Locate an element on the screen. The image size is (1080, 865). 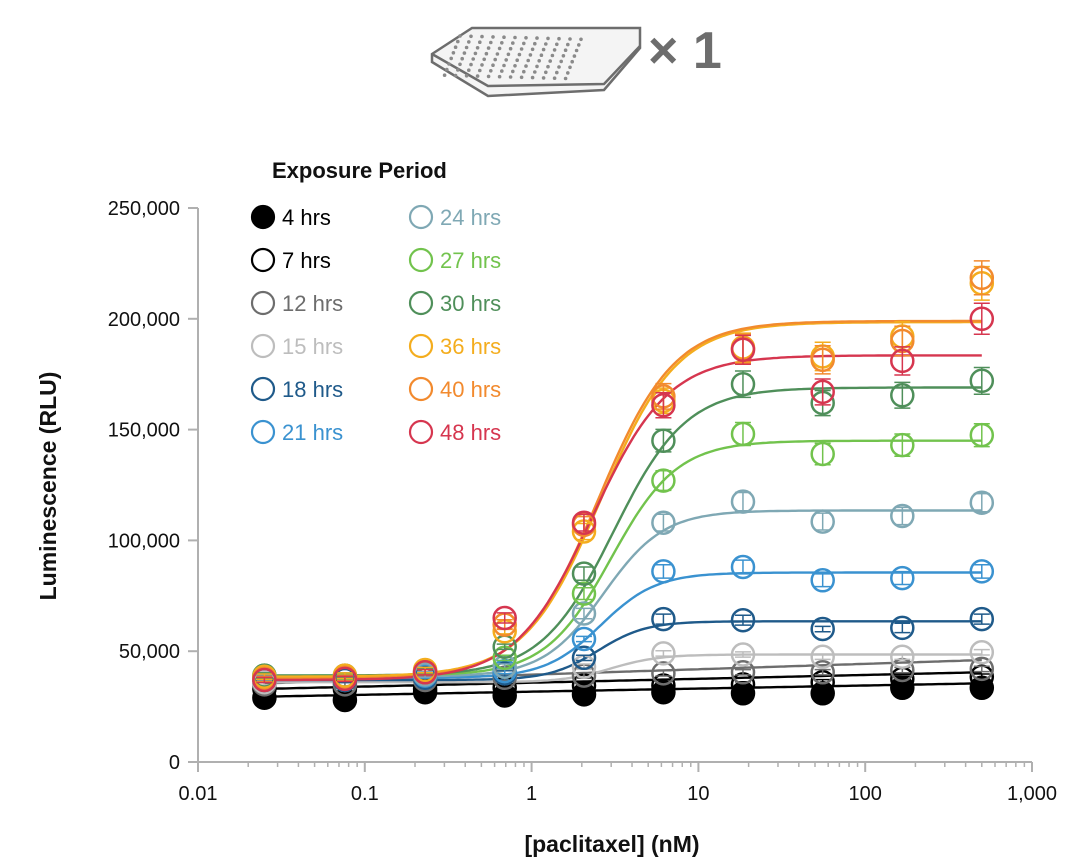
legend-label: 40 hrs is located at coordinates (470, 389).